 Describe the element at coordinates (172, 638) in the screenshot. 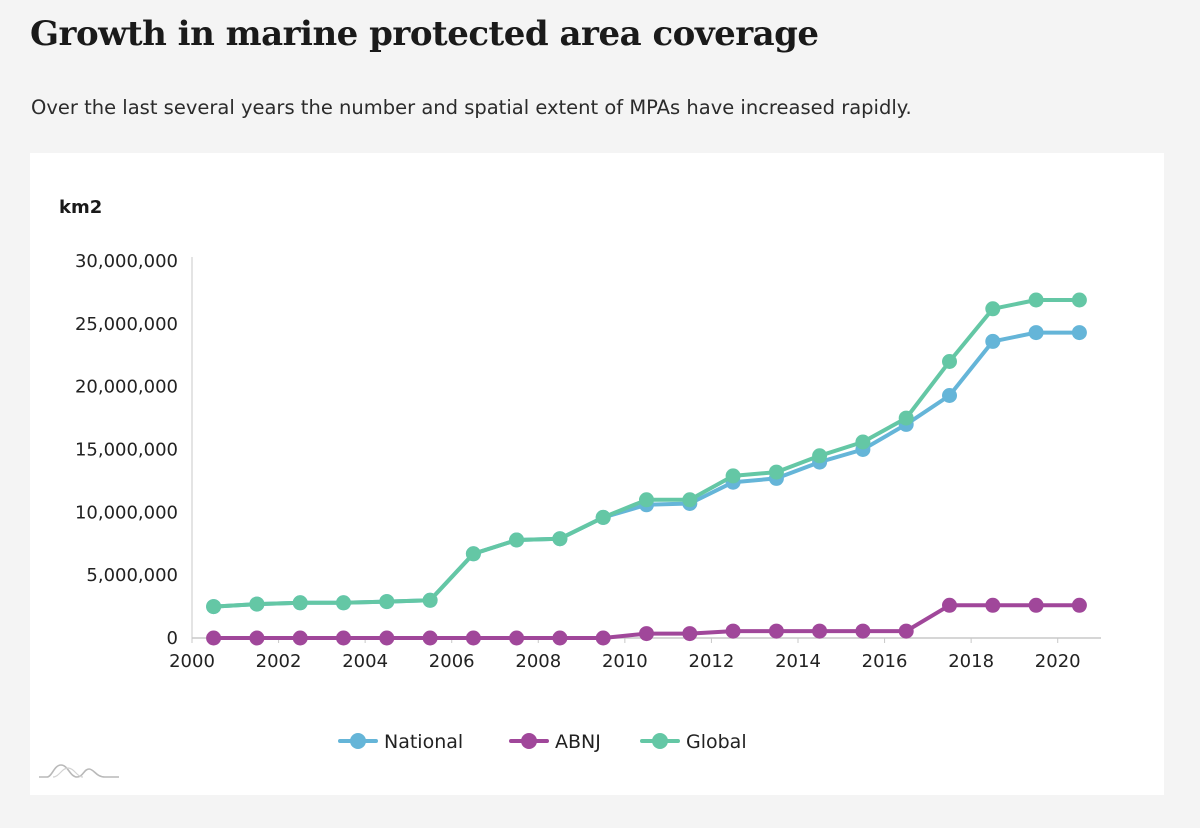

I see `y-tick-label: 0` at that location.